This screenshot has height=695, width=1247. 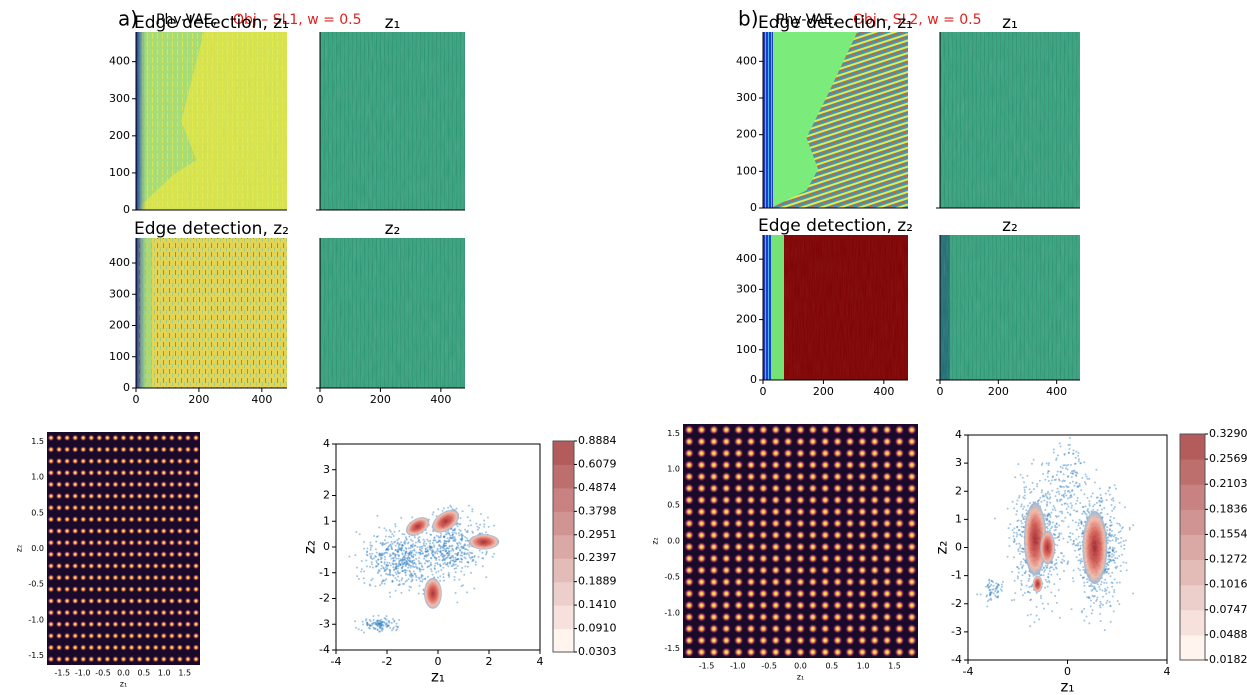 I want to click on x-tick-label: 0.0, so click(x=123, y=673).